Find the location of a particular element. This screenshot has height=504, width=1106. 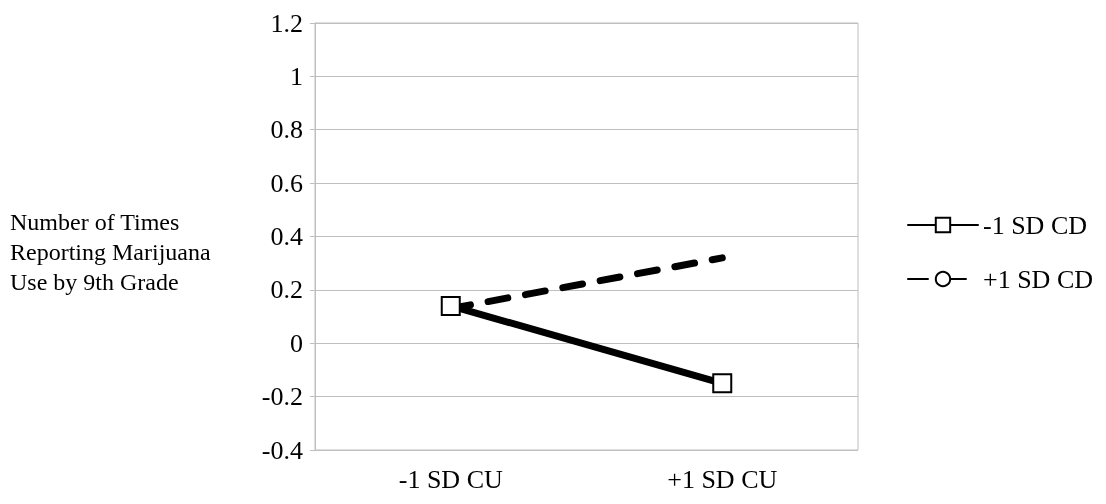

y-tick-label: 0 is located at coordinates (296, 343).